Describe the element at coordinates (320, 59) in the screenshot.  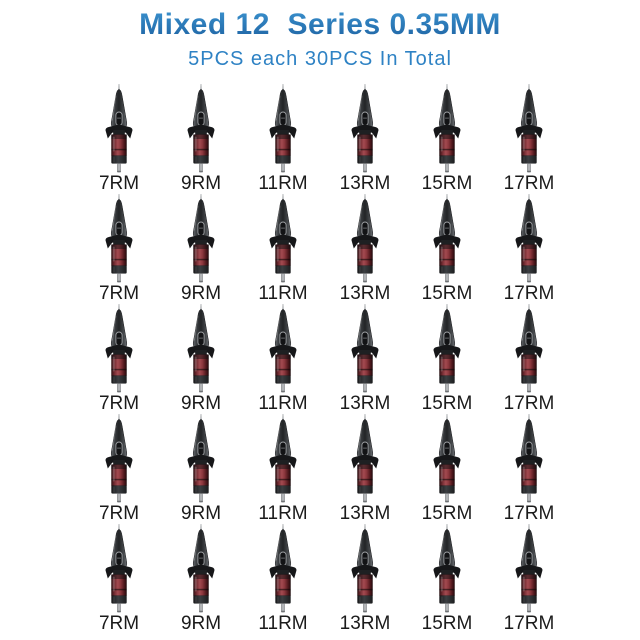
I see `page-subtitle: 5PCS each 30PCS In Total` at that location.